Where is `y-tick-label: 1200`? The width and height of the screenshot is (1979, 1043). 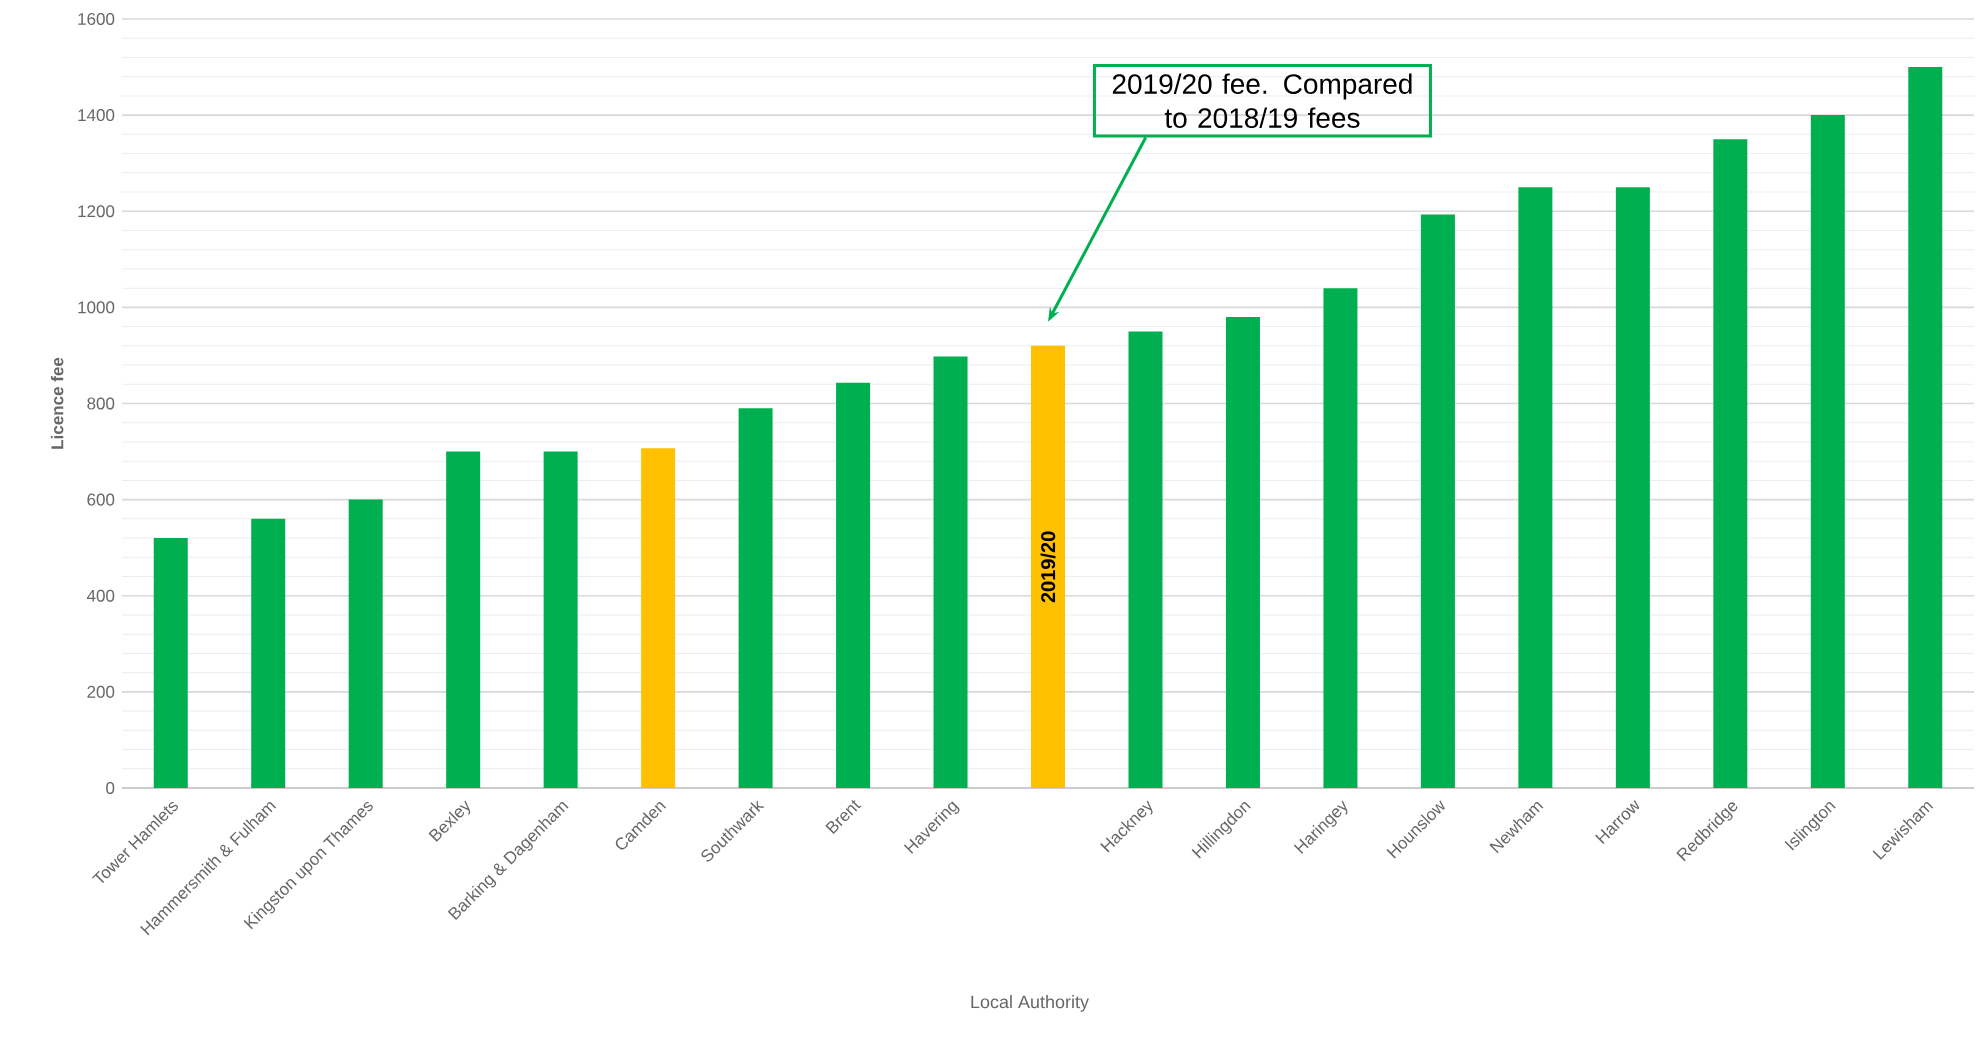
y-tick-label: 1200 is located at coordinates (96, 211).